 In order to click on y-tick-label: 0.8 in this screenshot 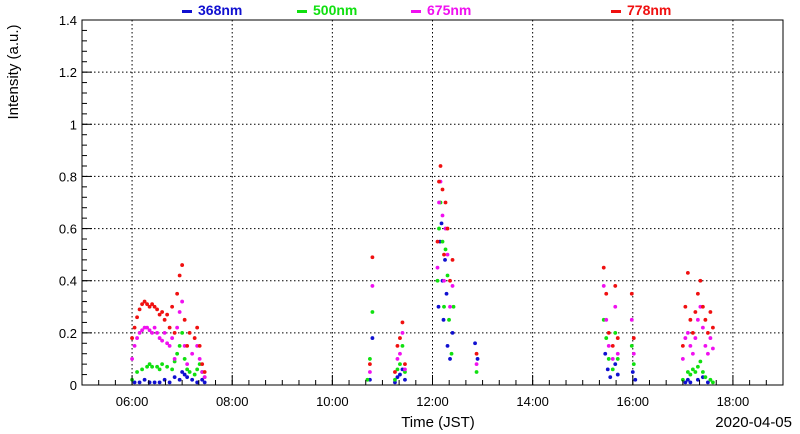, I will do `click(68, 176)`.